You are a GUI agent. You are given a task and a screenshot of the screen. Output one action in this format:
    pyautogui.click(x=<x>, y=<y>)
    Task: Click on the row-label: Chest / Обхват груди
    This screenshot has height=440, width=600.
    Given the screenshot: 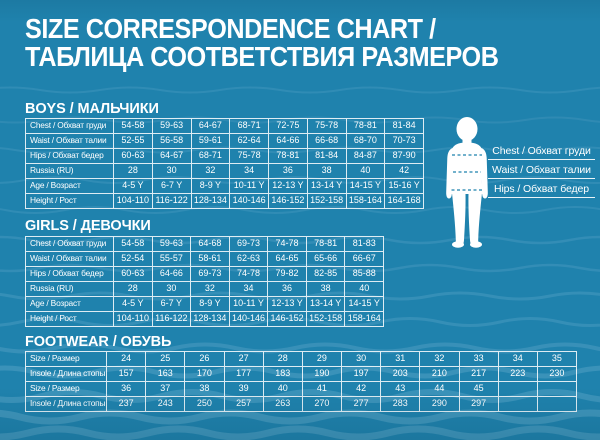 What is the action you would take?
    pyautogui.click(x=70, y=244)
    